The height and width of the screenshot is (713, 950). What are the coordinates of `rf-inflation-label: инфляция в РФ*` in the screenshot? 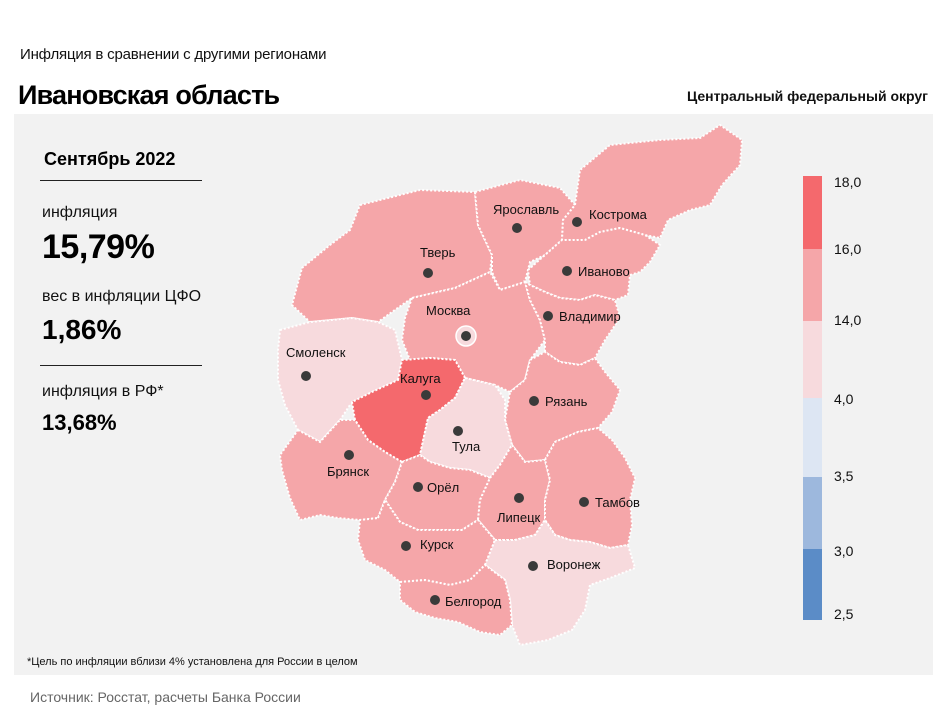 It's located at (103, 391).